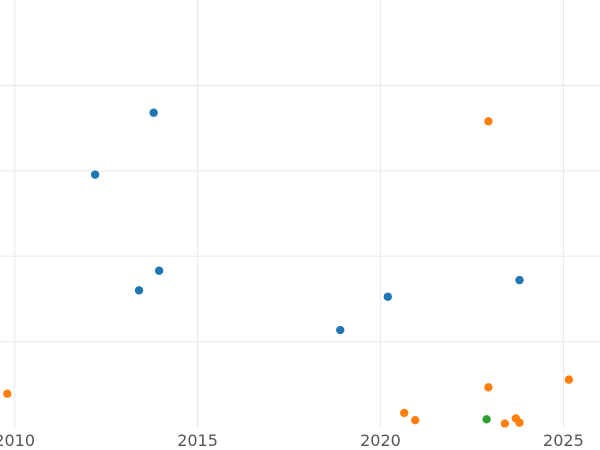 The image size is (600, 450). What do you see at coordinates (380, 440) in the screenshot?
I see `x-tick-label: 2020` at bounding box center [380, 440].